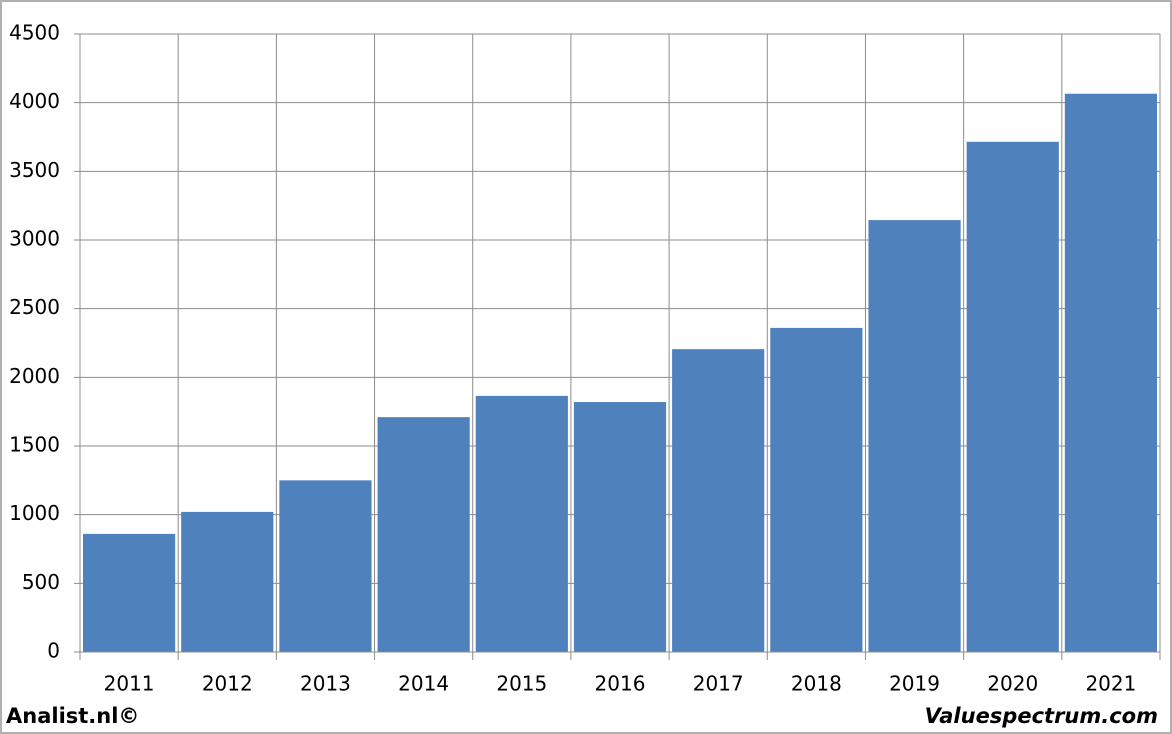  Describe the element at coordinates (227, 684) in the screenshot. I see `x-tick-label: 2012` at that location.